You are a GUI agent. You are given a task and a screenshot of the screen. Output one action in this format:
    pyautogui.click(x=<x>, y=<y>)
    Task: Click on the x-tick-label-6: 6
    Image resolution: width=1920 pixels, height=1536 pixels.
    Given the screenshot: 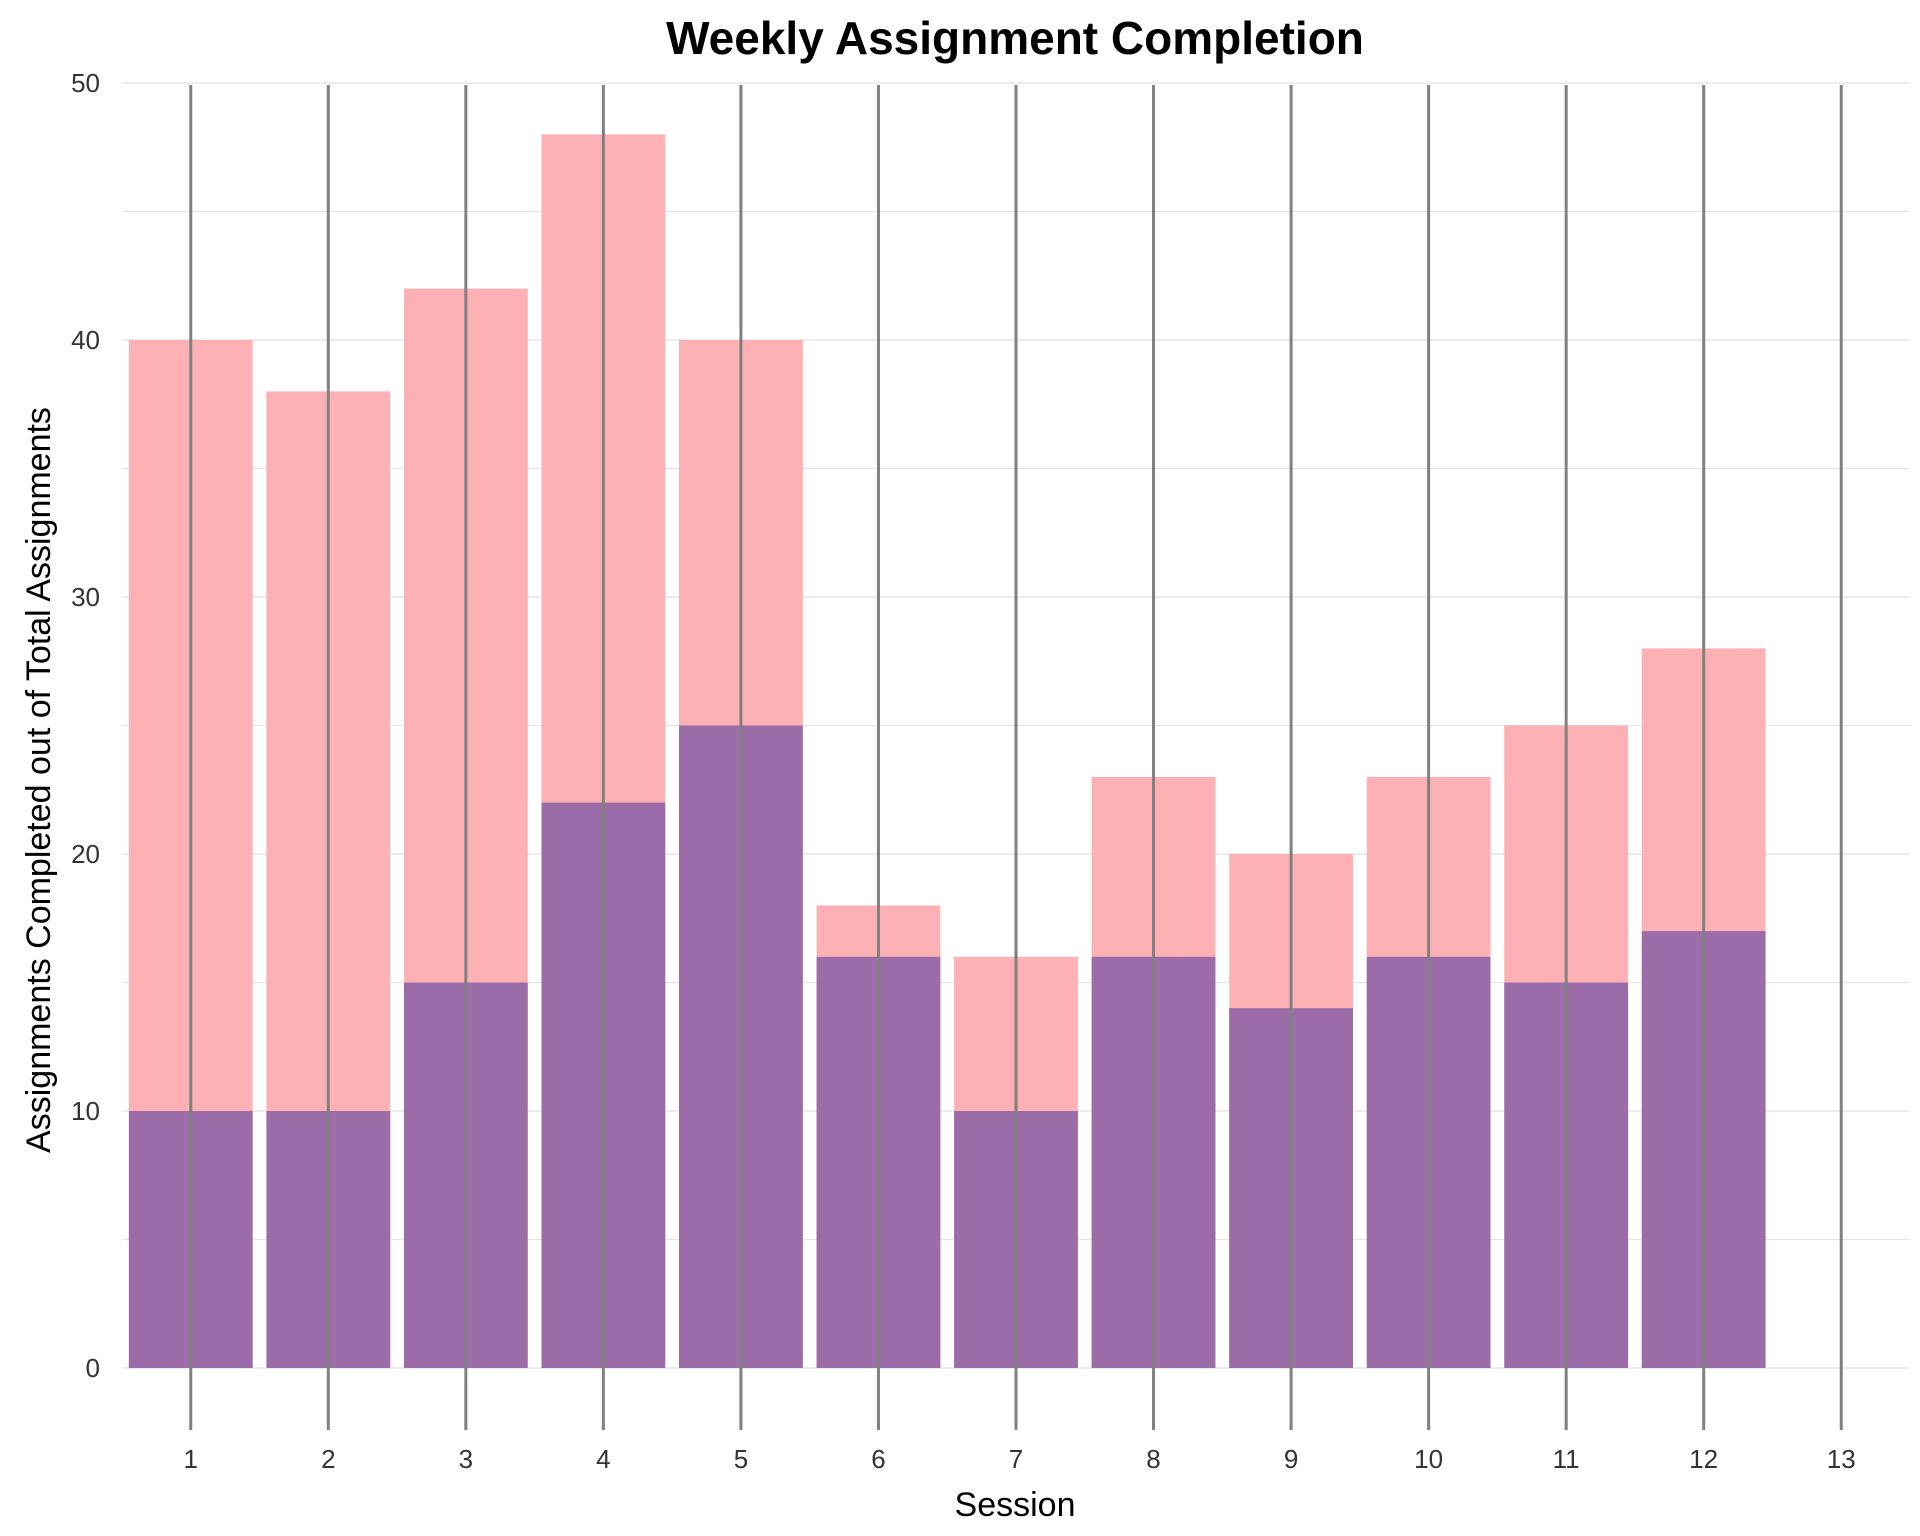 What is the action you would take?
    pyautogui.click(x=878, y=1459)
    